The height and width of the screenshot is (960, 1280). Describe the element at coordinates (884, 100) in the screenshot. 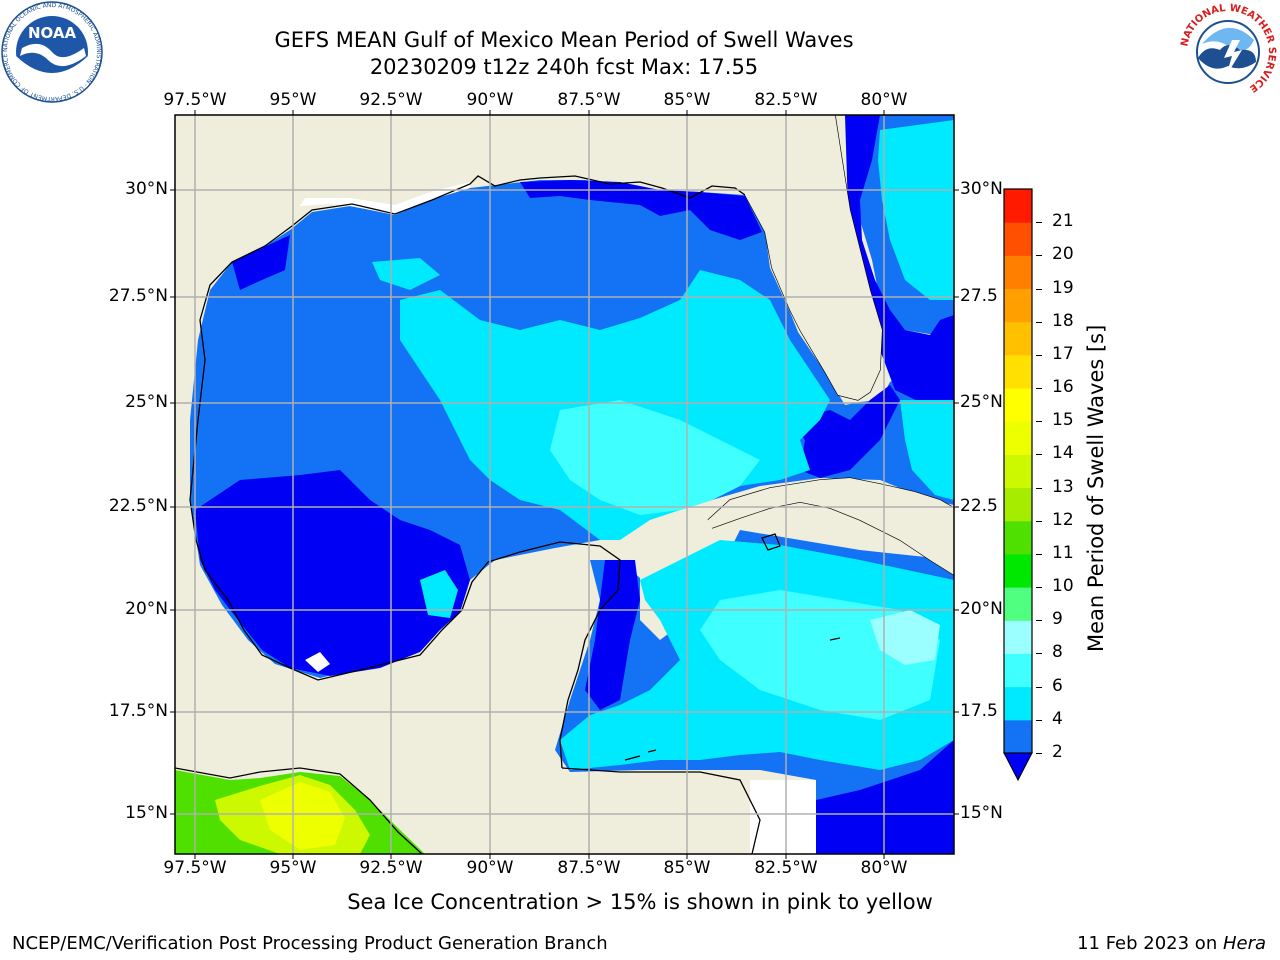

I see `lon-label-top: 80°W` at that location.